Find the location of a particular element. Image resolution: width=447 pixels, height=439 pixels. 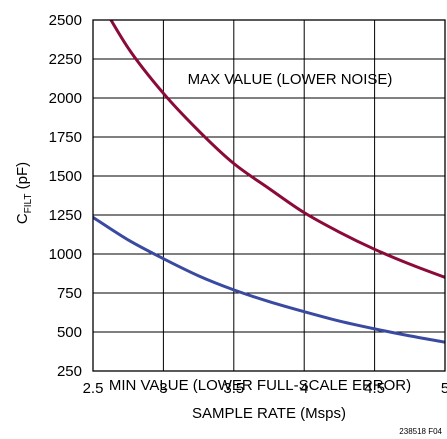

x-axis-label: SAMPLE RATE (Msps) is located at coordinates (269, 413).